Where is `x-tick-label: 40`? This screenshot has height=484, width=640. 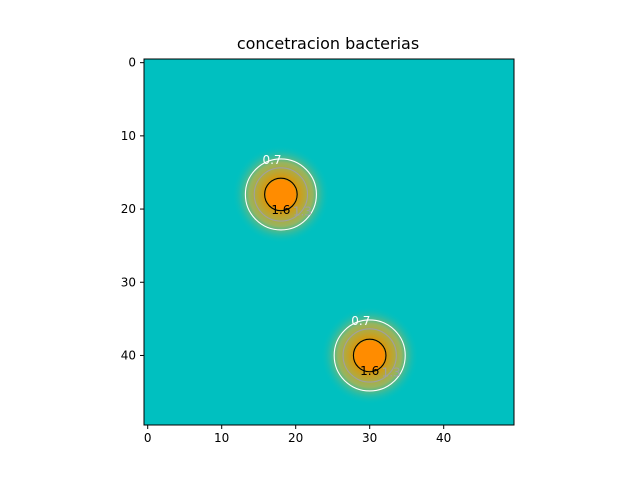
x-tick-label: 40 is located at coordinates (443, 438).